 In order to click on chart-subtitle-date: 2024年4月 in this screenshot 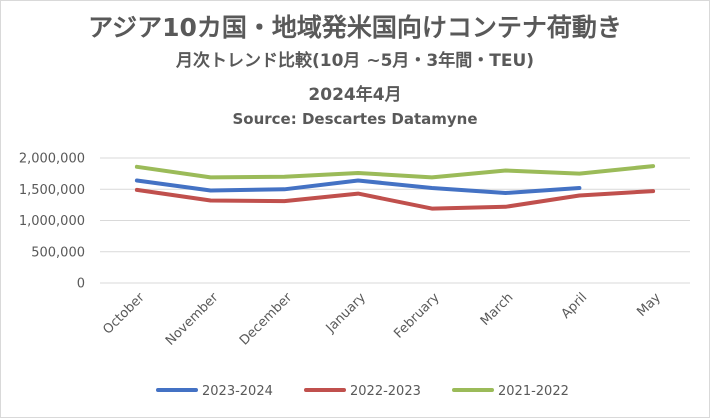, I will do `click(355, 95)`.